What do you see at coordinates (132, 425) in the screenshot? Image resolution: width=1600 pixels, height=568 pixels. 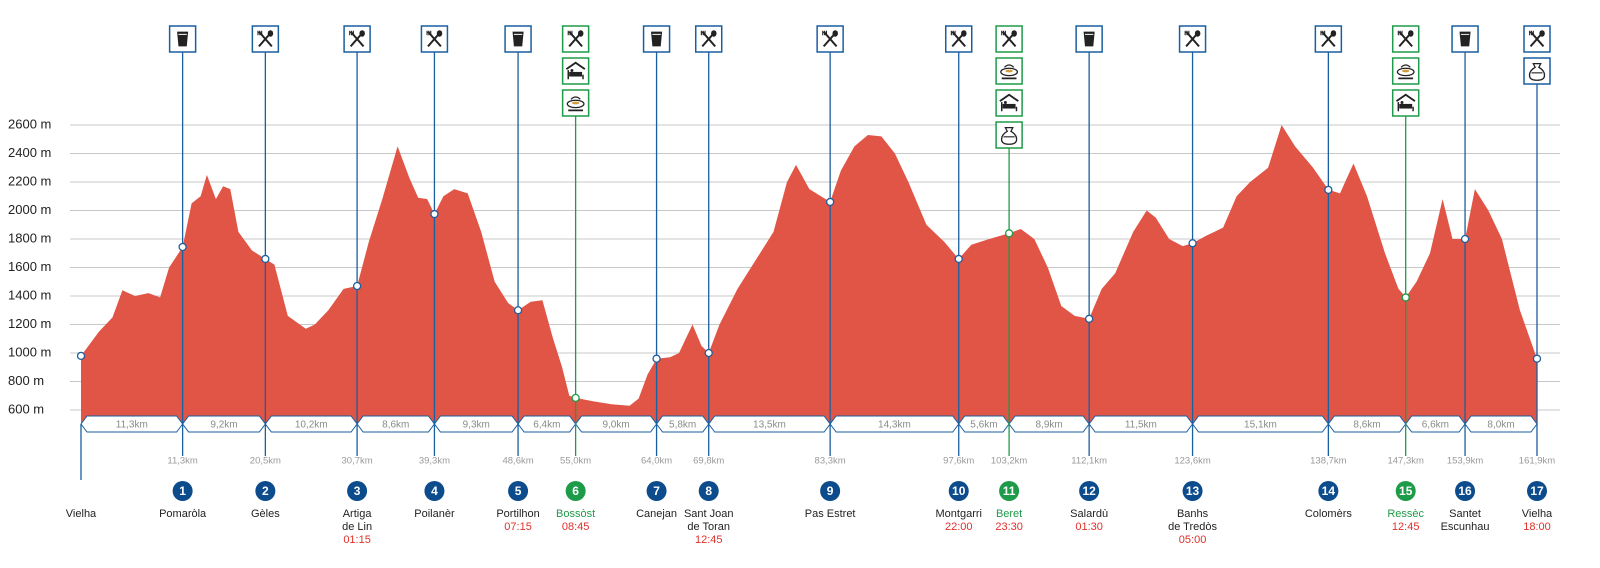 I see `segment-distance: 11,3km` at bounding box center [132, 425].